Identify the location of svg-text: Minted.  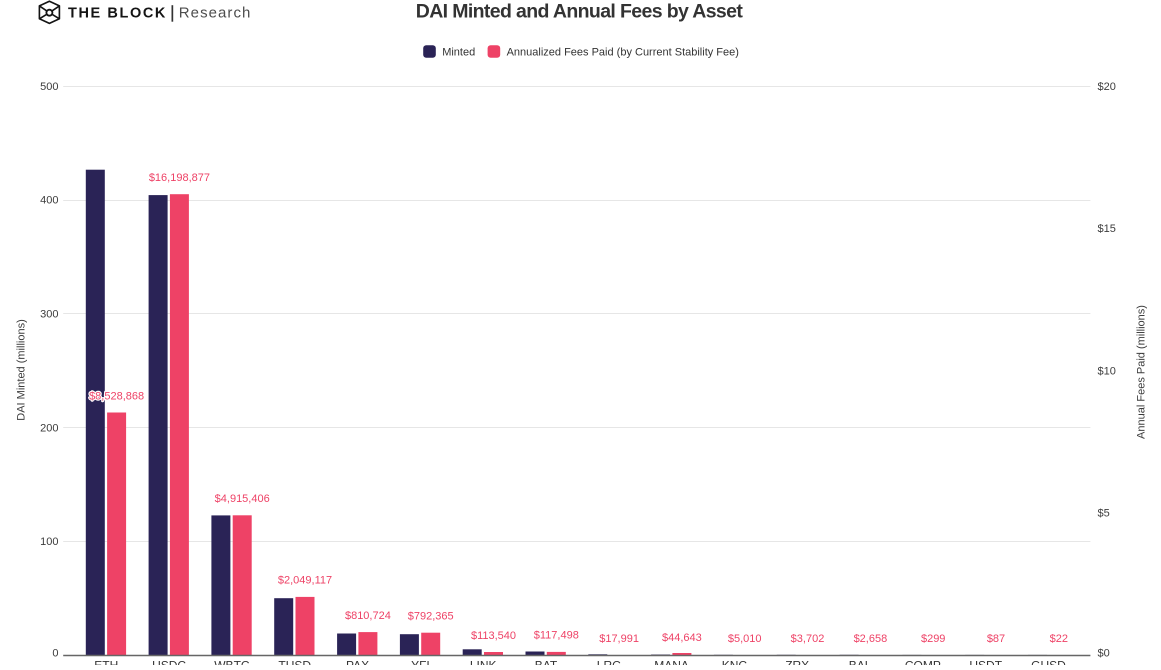
(458, 52).